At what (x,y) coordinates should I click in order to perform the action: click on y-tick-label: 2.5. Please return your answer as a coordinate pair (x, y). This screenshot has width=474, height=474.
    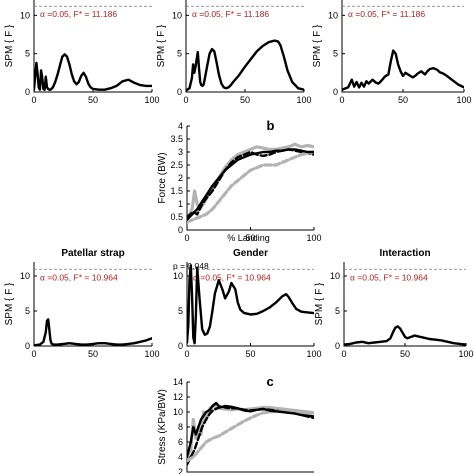
    Looking at the image, I should click on (176, 165).